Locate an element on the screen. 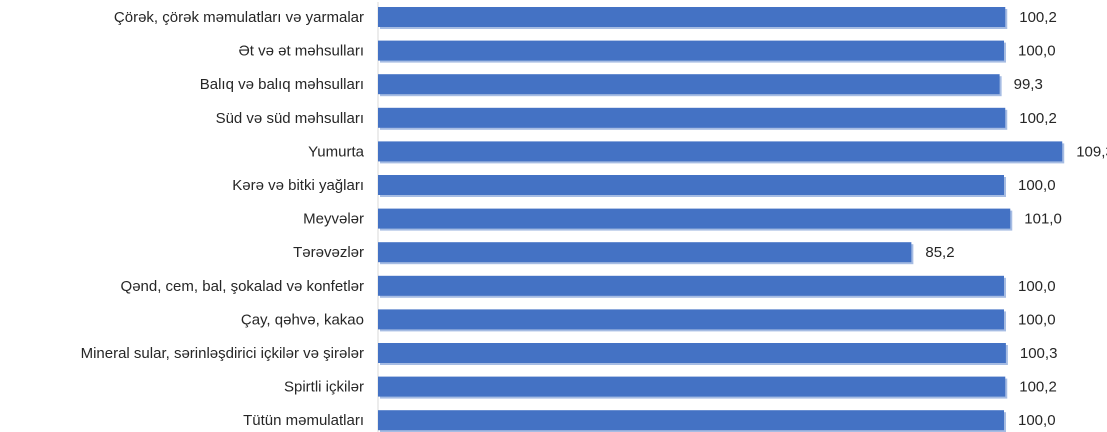  category-label: Ət və ət məhsulları is located at coordinates (301, 51).